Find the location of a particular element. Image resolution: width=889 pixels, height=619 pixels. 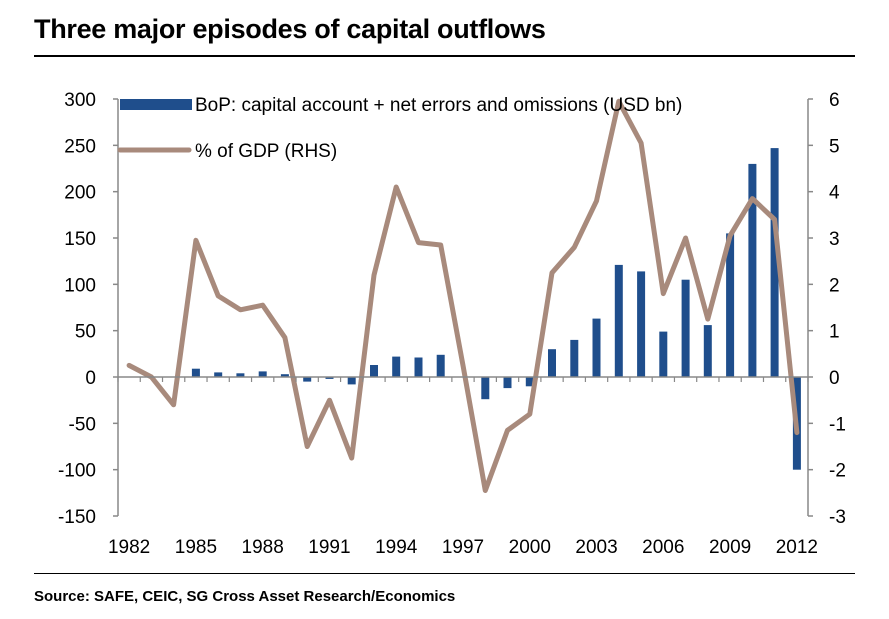

y-tick-label: 100 is located at coordinates (80, 285).